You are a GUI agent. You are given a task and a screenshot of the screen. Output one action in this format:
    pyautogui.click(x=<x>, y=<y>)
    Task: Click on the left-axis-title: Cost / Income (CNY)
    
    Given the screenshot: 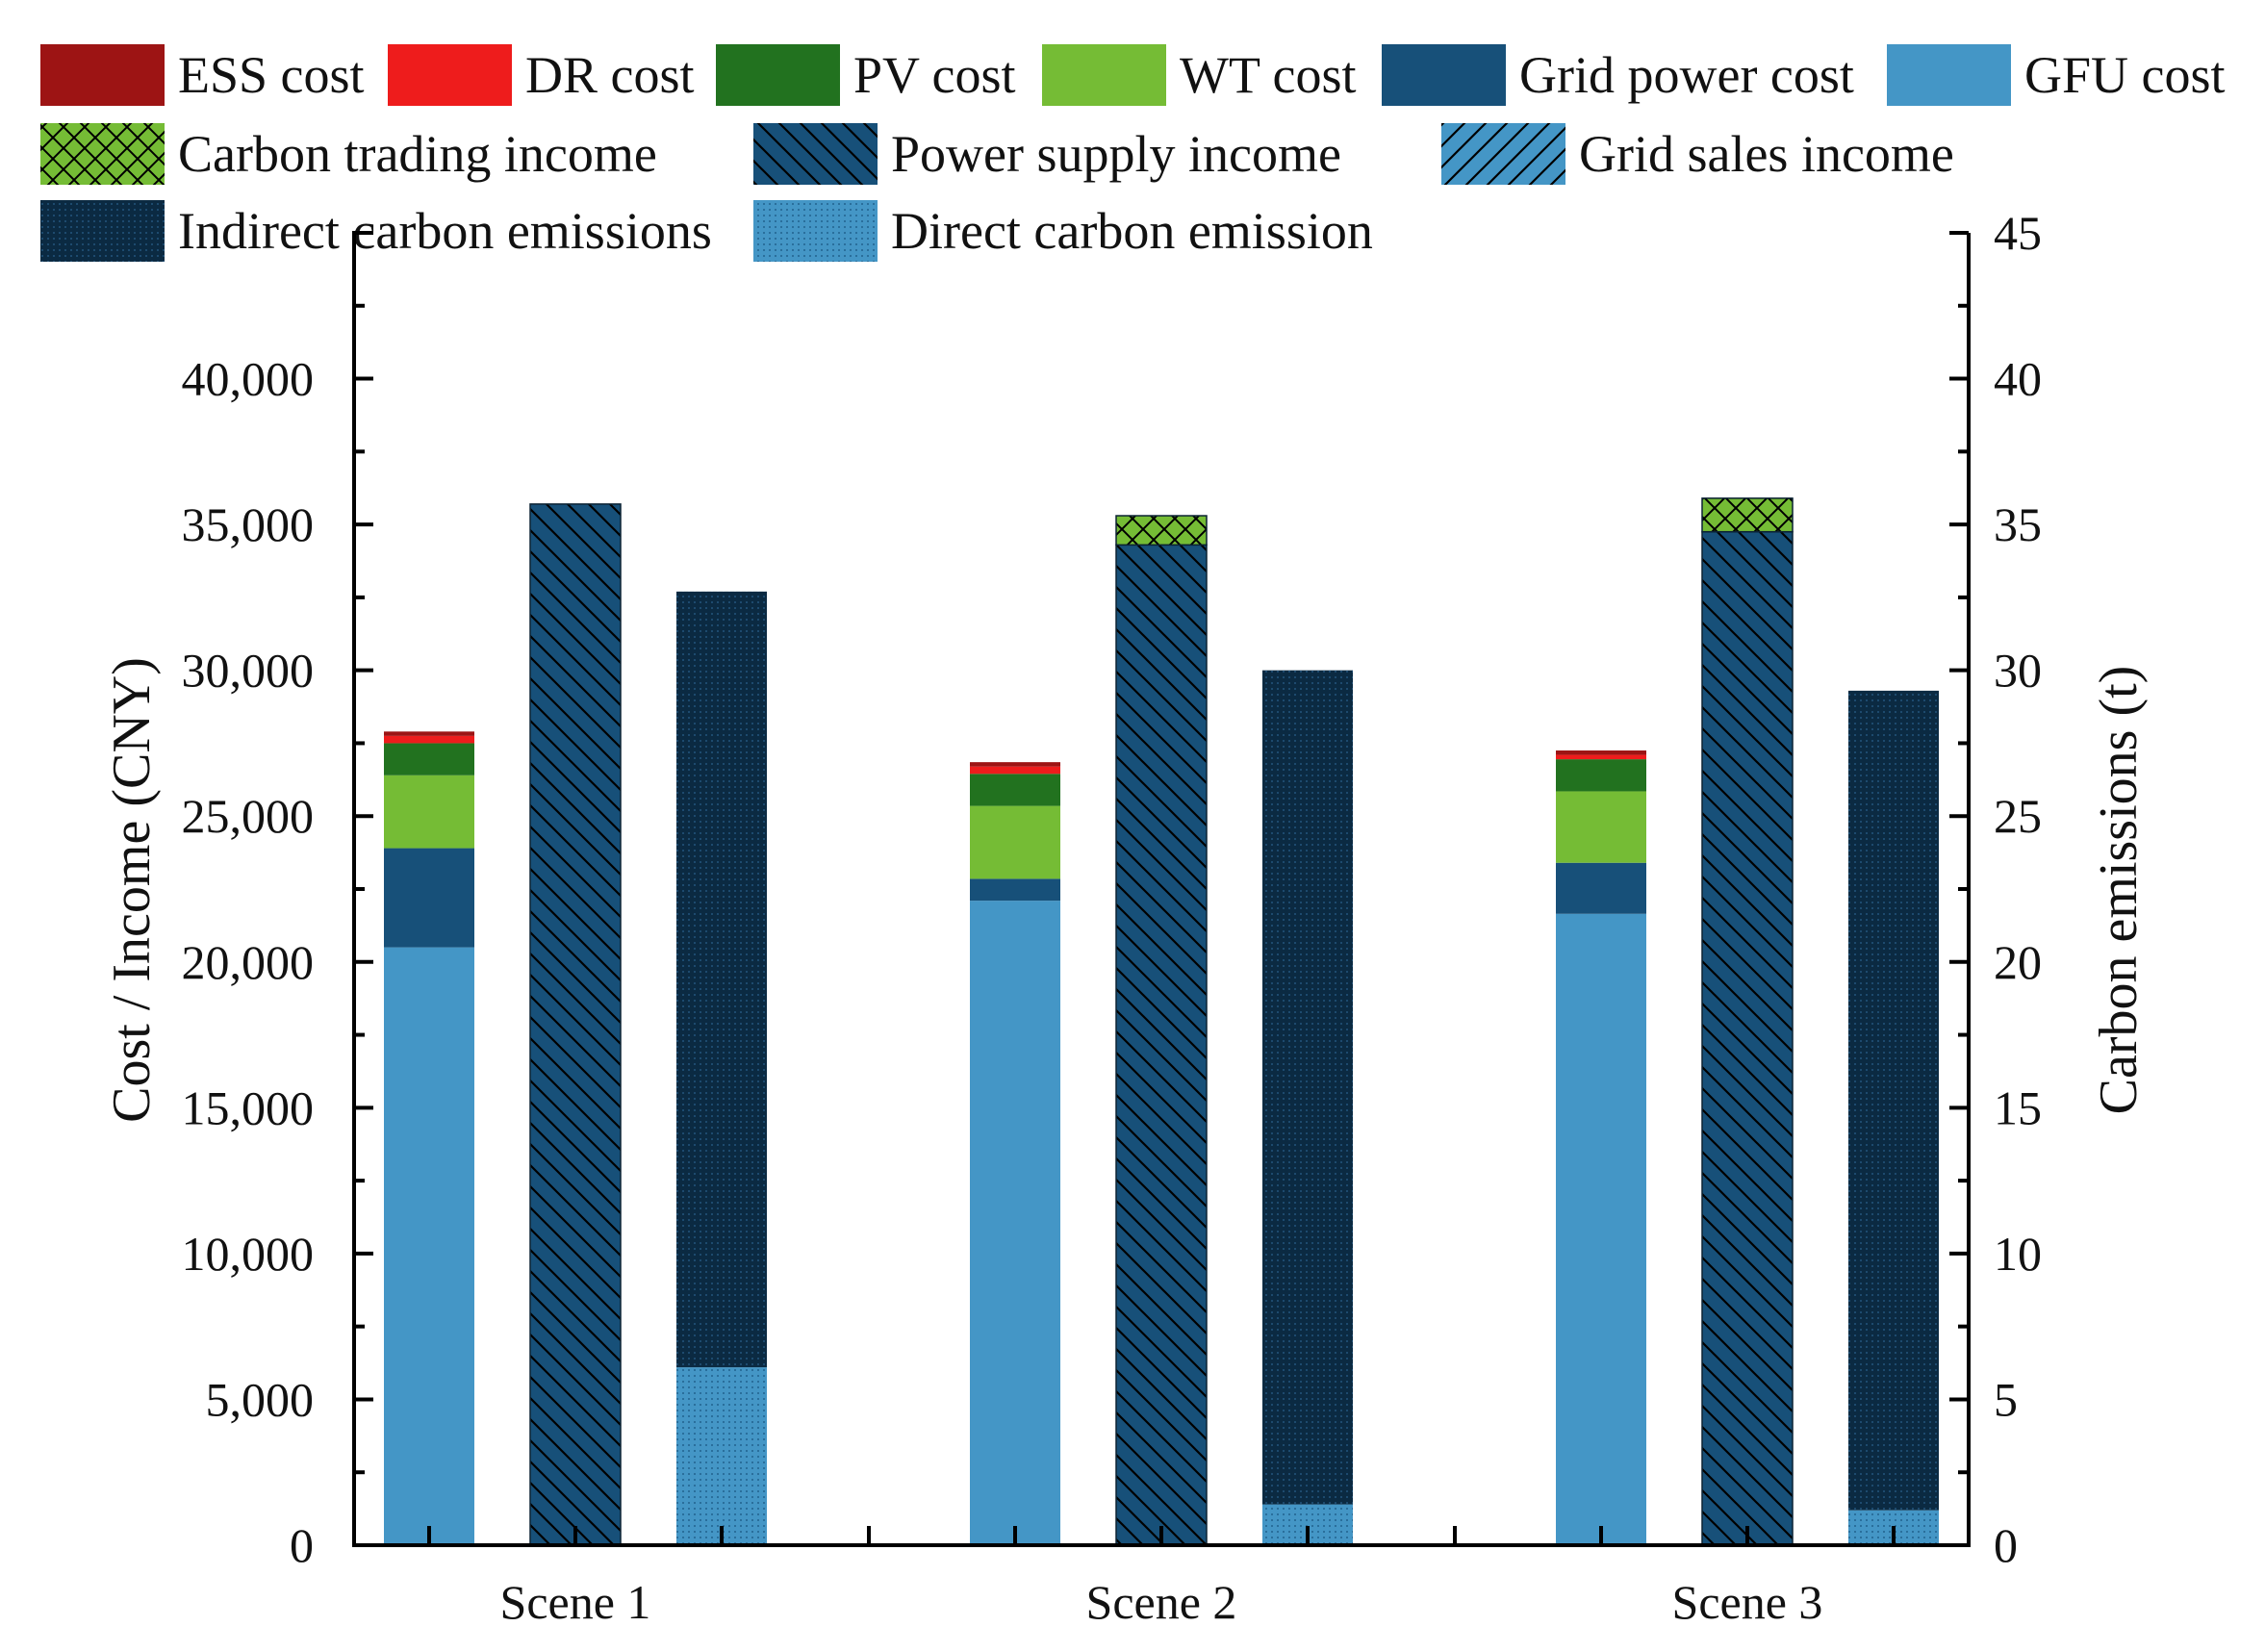 What is the action you would take?
    pyautogui.click(x=132, y=890)
    